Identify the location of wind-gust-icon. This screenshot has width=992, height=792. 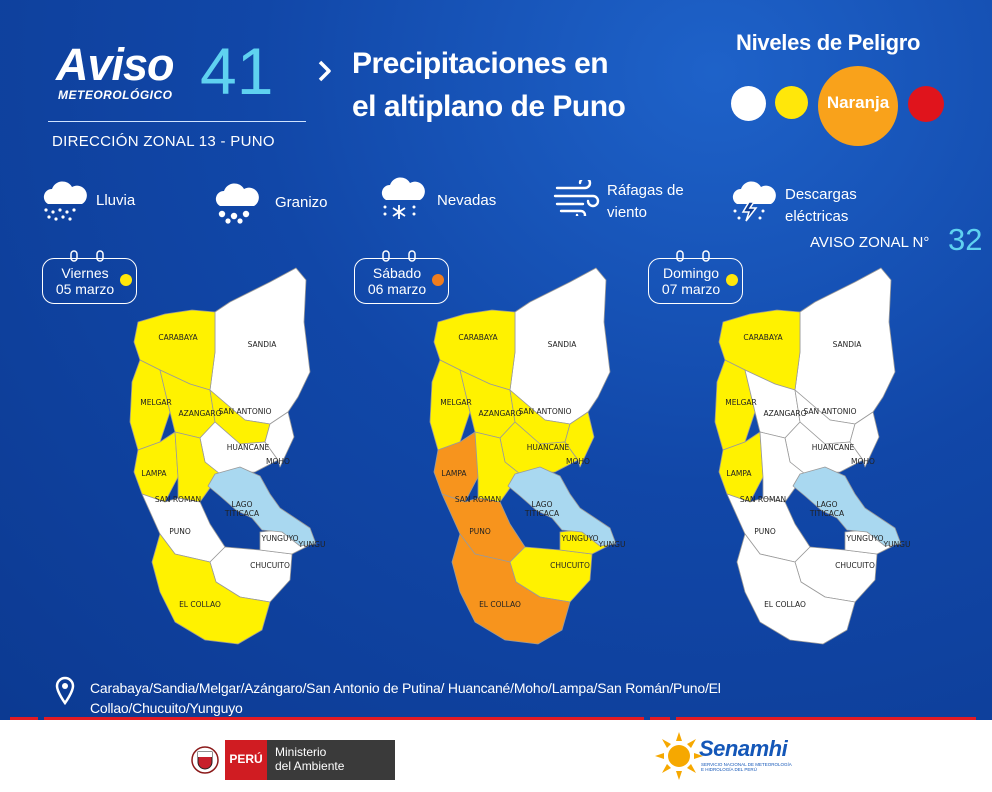
(576, 198).